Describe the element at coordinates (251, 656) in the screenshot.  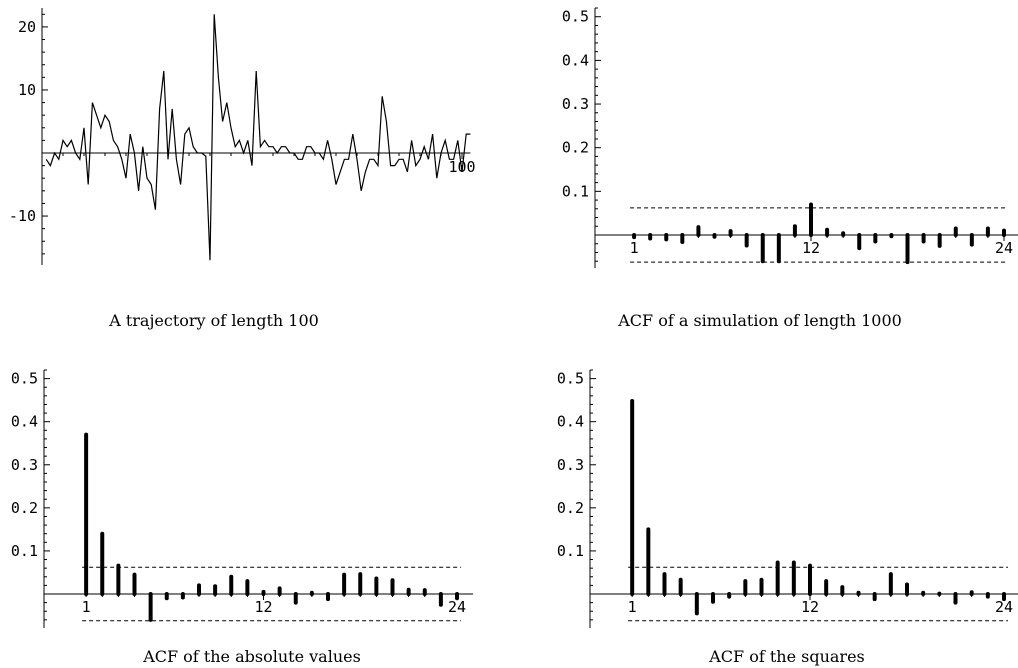
I see `caption-acf-absolute-values: ACF of the absolute values` at that location.